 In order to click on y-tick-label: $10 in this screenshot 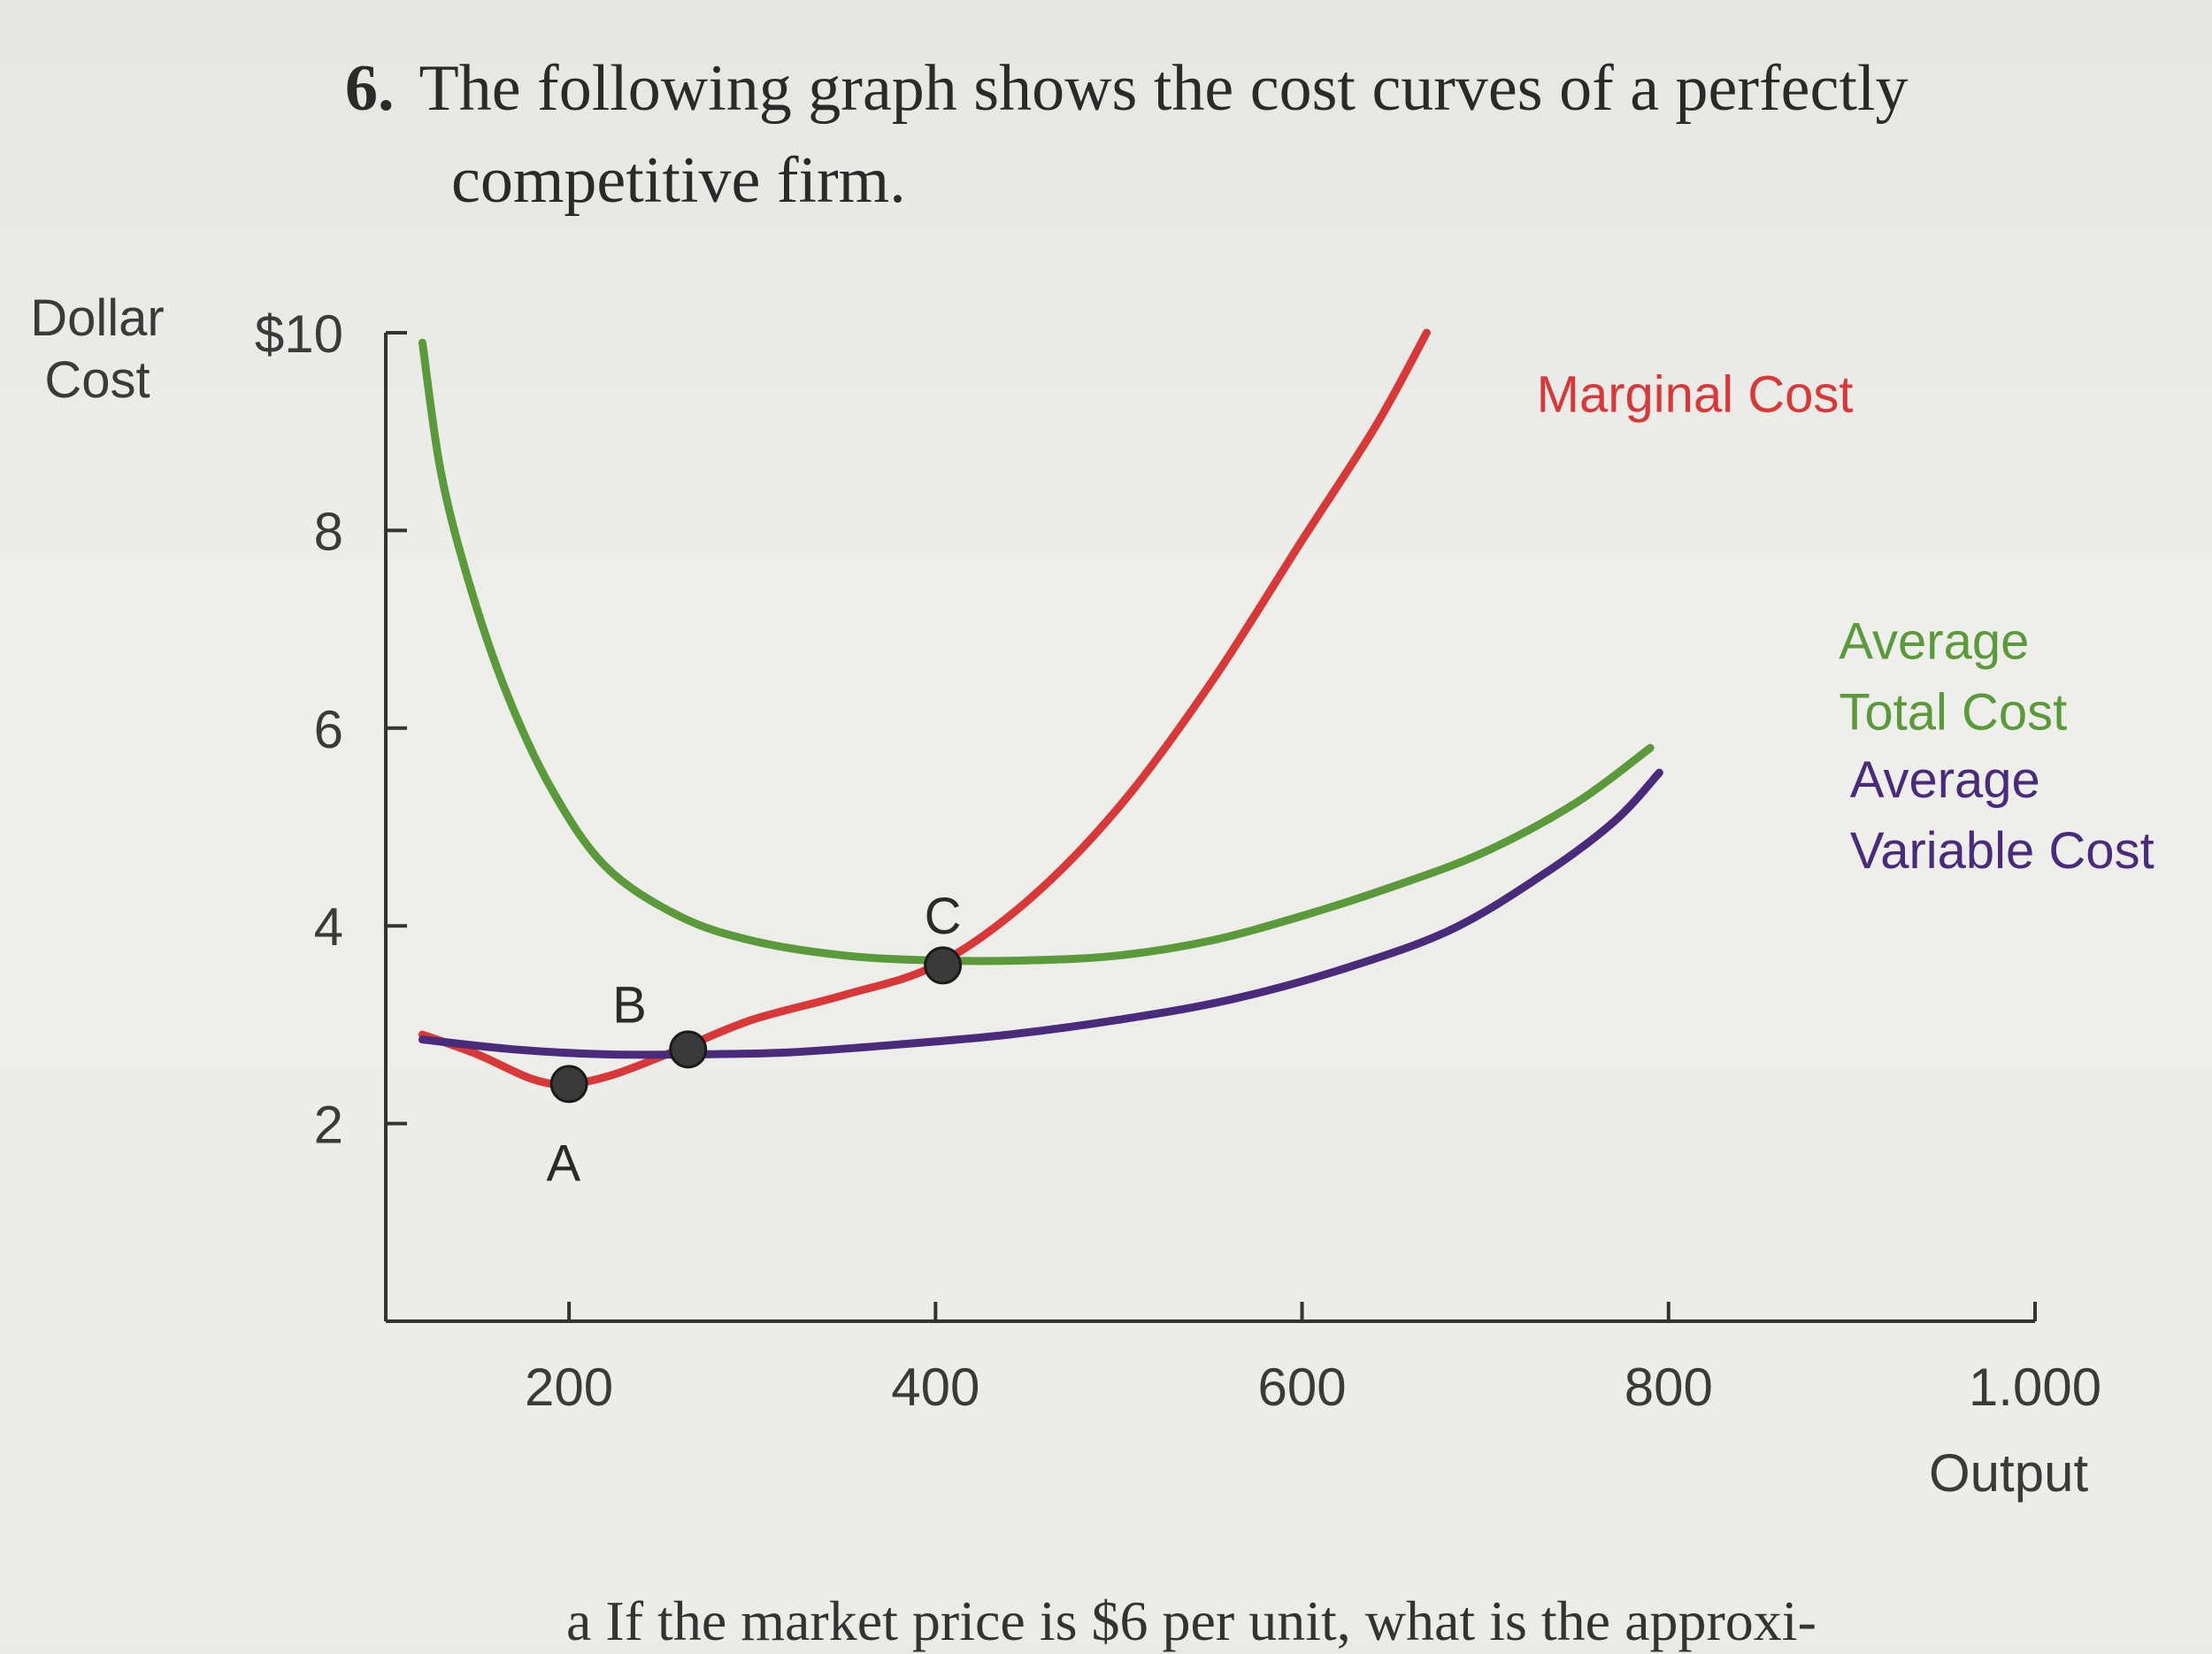, I will do `click(299, 334)`.